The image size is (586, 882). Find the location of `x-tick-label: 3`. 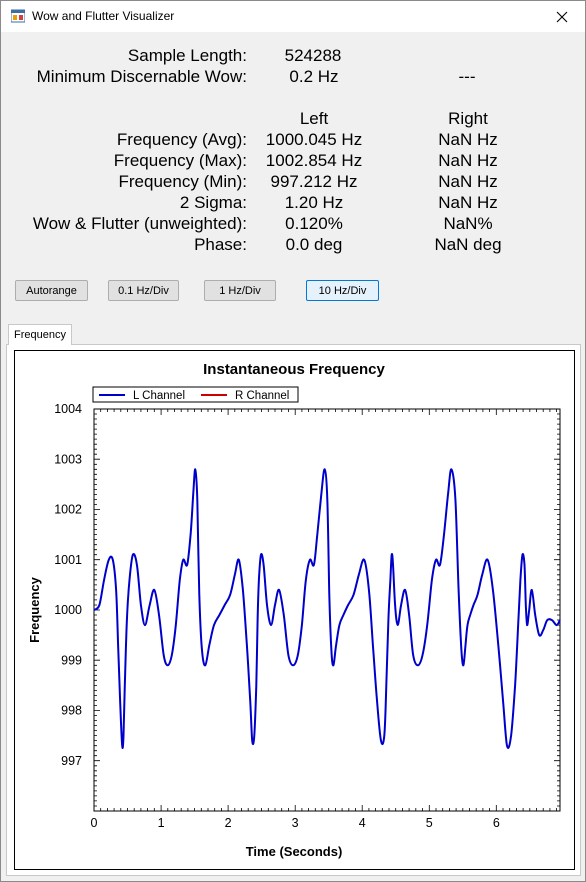

x-tick-label: 3 is located at coordinates (295, 823).